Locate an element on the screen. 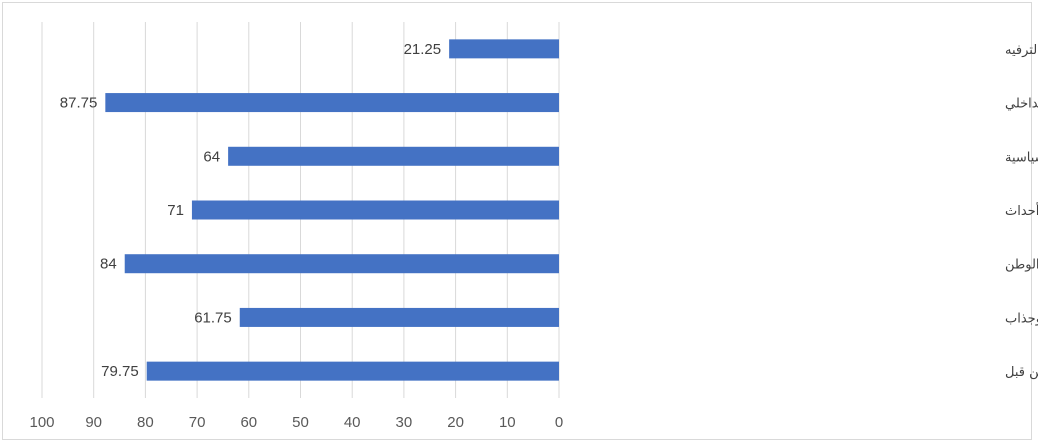  x-axis-tick-labels: 0 10 20 30 40 50 60 70 80 90 100 is located at coordinates (296, 422).